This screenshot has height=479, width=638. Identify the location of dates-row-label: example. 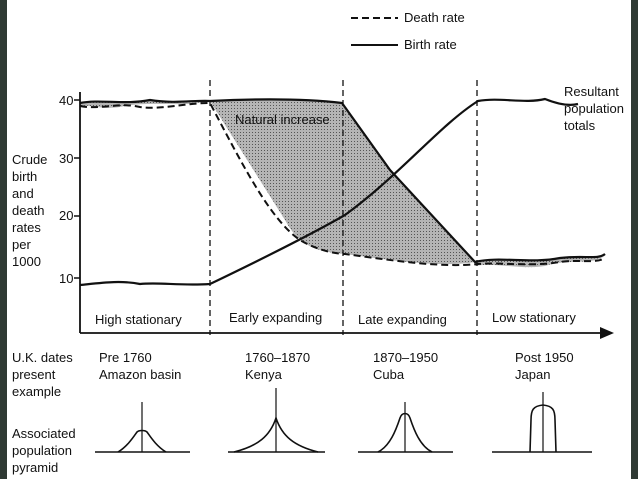
(36, 391).